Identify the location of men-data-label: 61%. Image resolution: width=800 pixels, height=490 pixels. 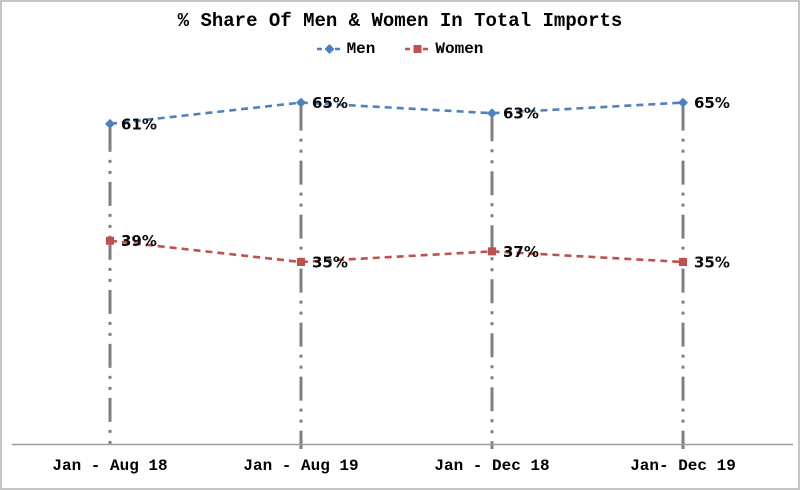
(139, 124).